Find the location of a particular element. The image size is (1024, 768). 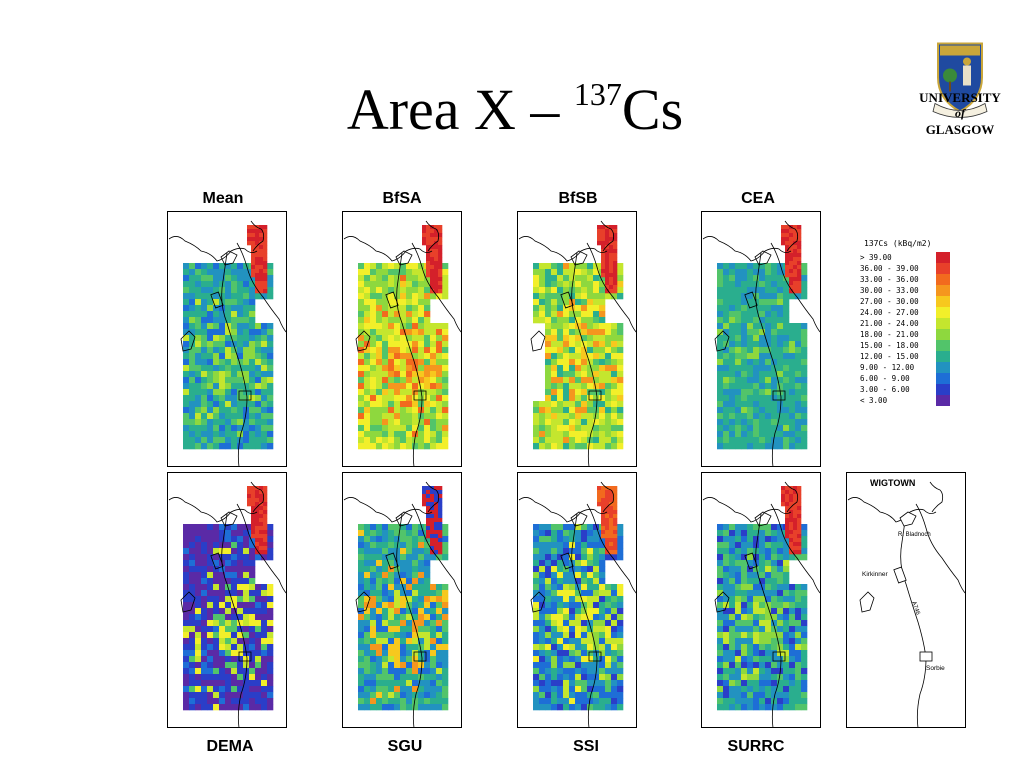

logo-line-university: UNIVERSITY is located at coordinates (960, 97).